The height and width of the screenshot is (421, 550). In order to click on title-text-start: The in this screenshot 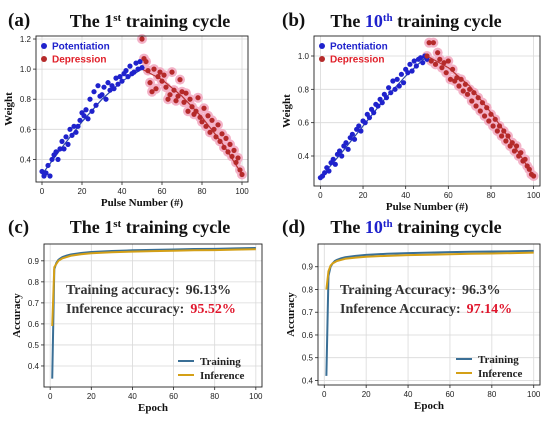, I will do `click(347, 227)`.